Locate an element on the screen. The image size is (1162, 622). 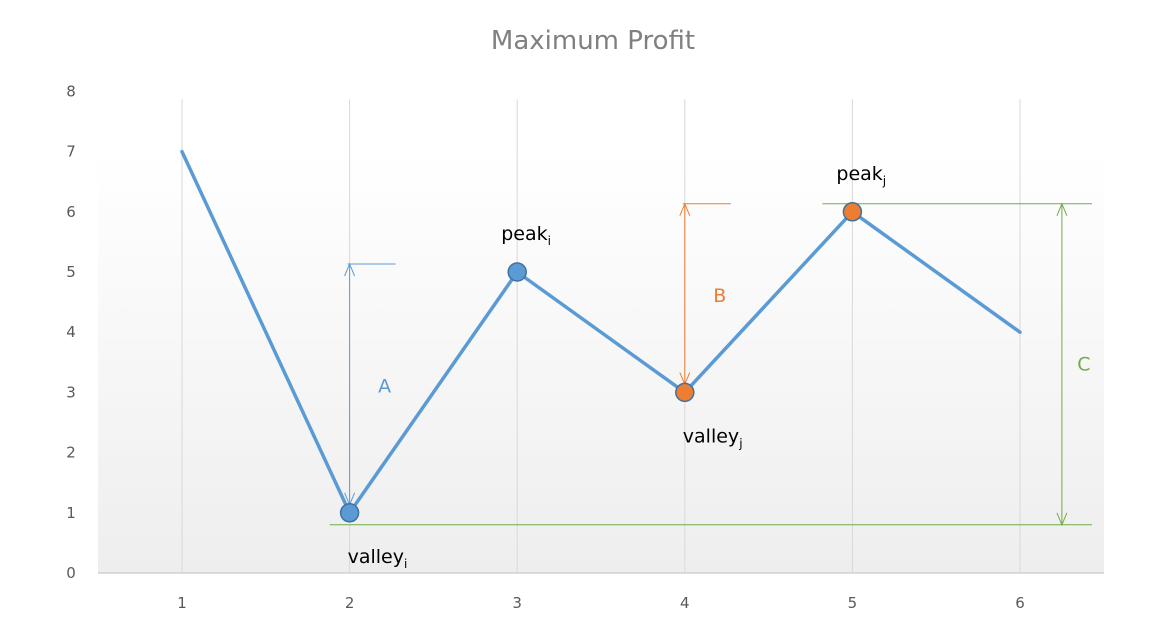
range-label-a: A is located at coordinates (384, 386).